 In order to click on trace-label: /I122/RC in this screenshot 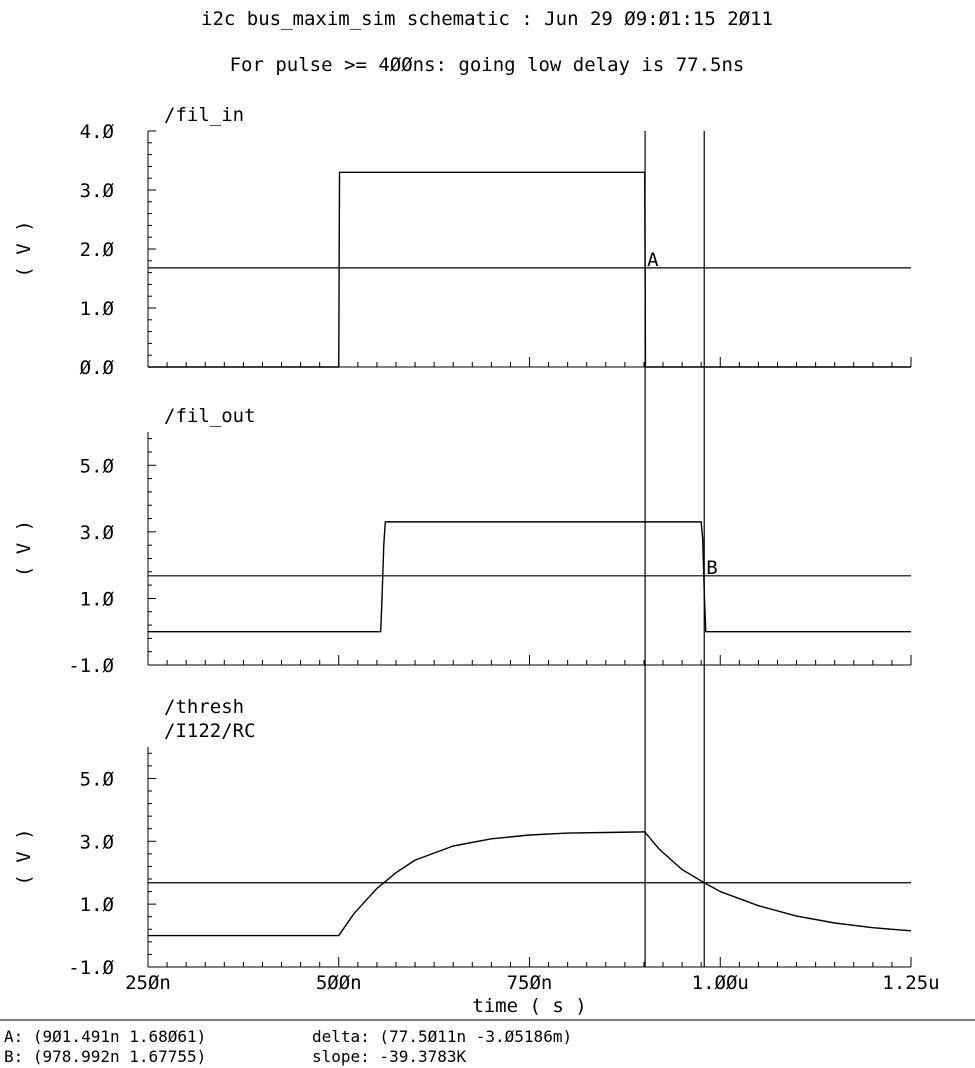, I will do `click(210, 731)`.